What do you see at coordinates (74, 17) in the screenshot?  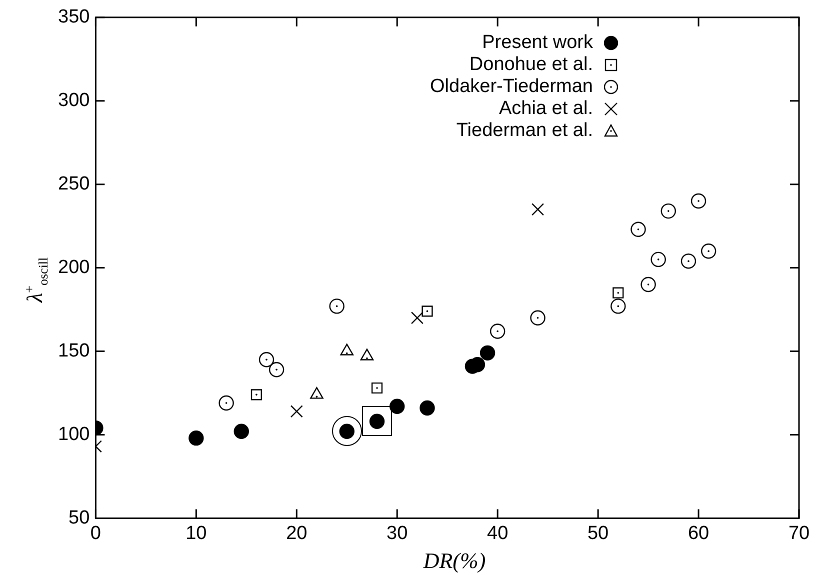 I see `y-tick-label: 350` at bounding box center [74, 17].